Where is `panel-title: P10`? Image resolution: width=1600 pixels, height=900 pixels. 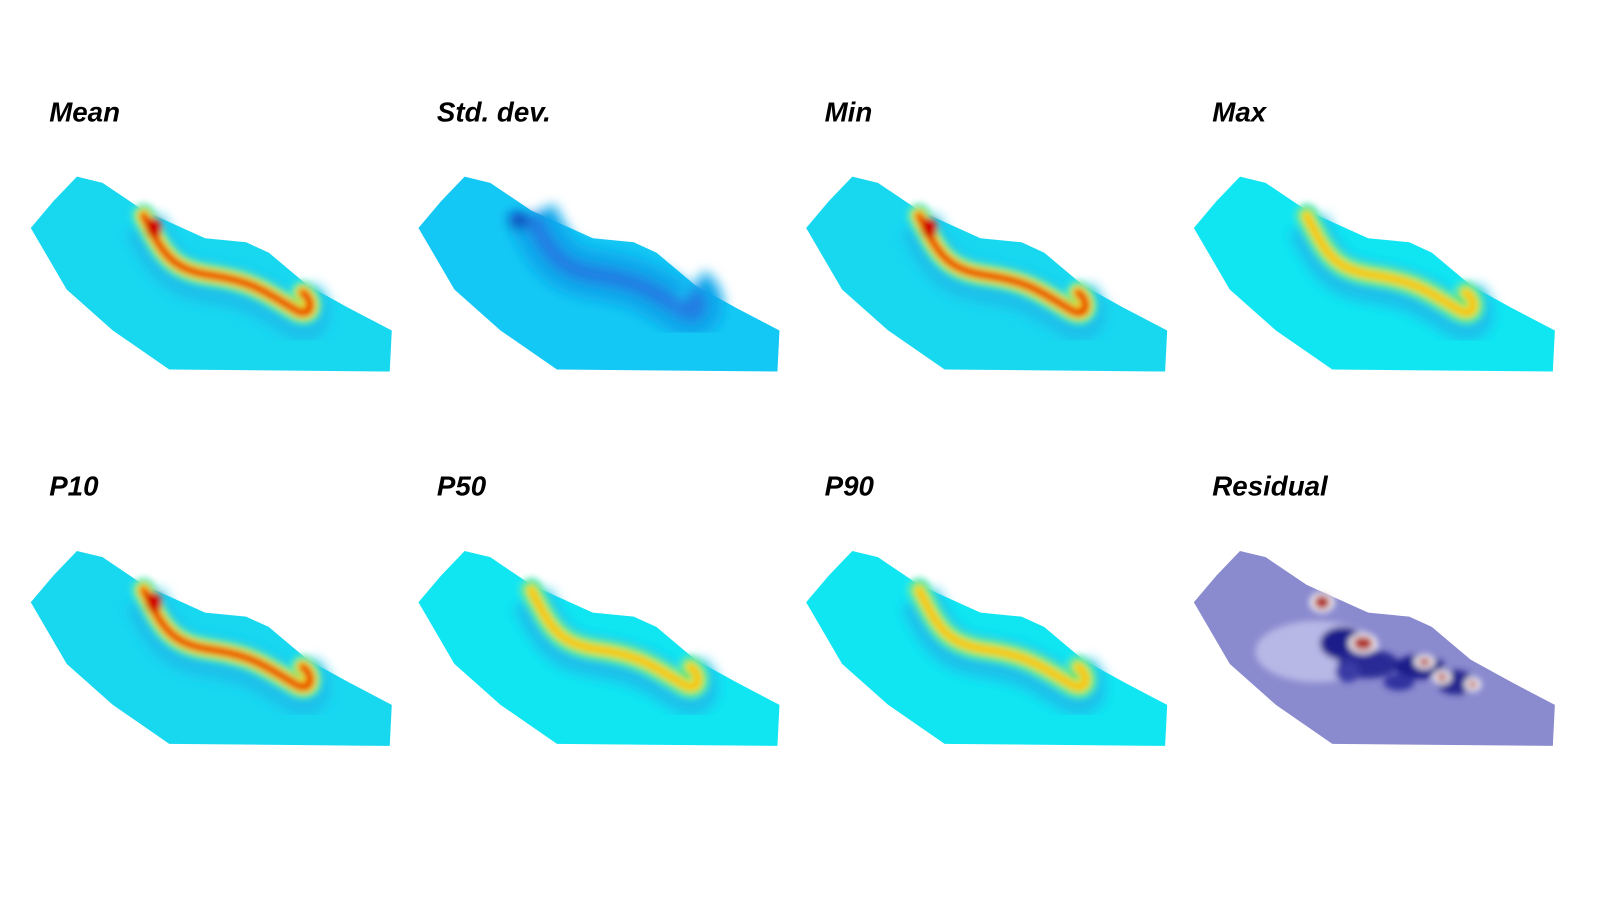 panel-title: P10 is located at coordinates (74, 486).